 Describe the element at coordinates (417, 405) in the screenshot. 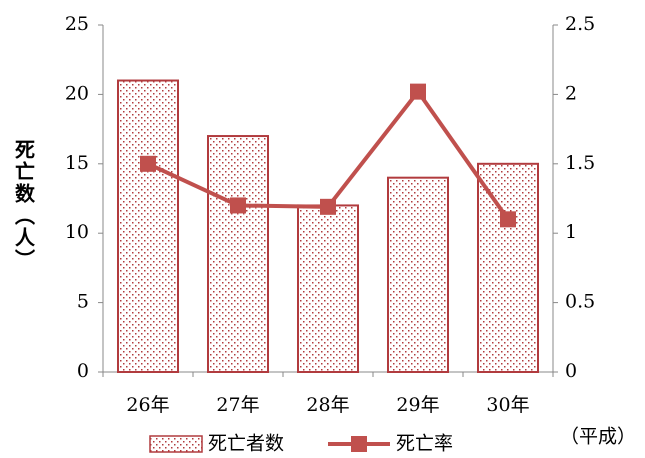

I see `x-tick-label: 29年` at that location.